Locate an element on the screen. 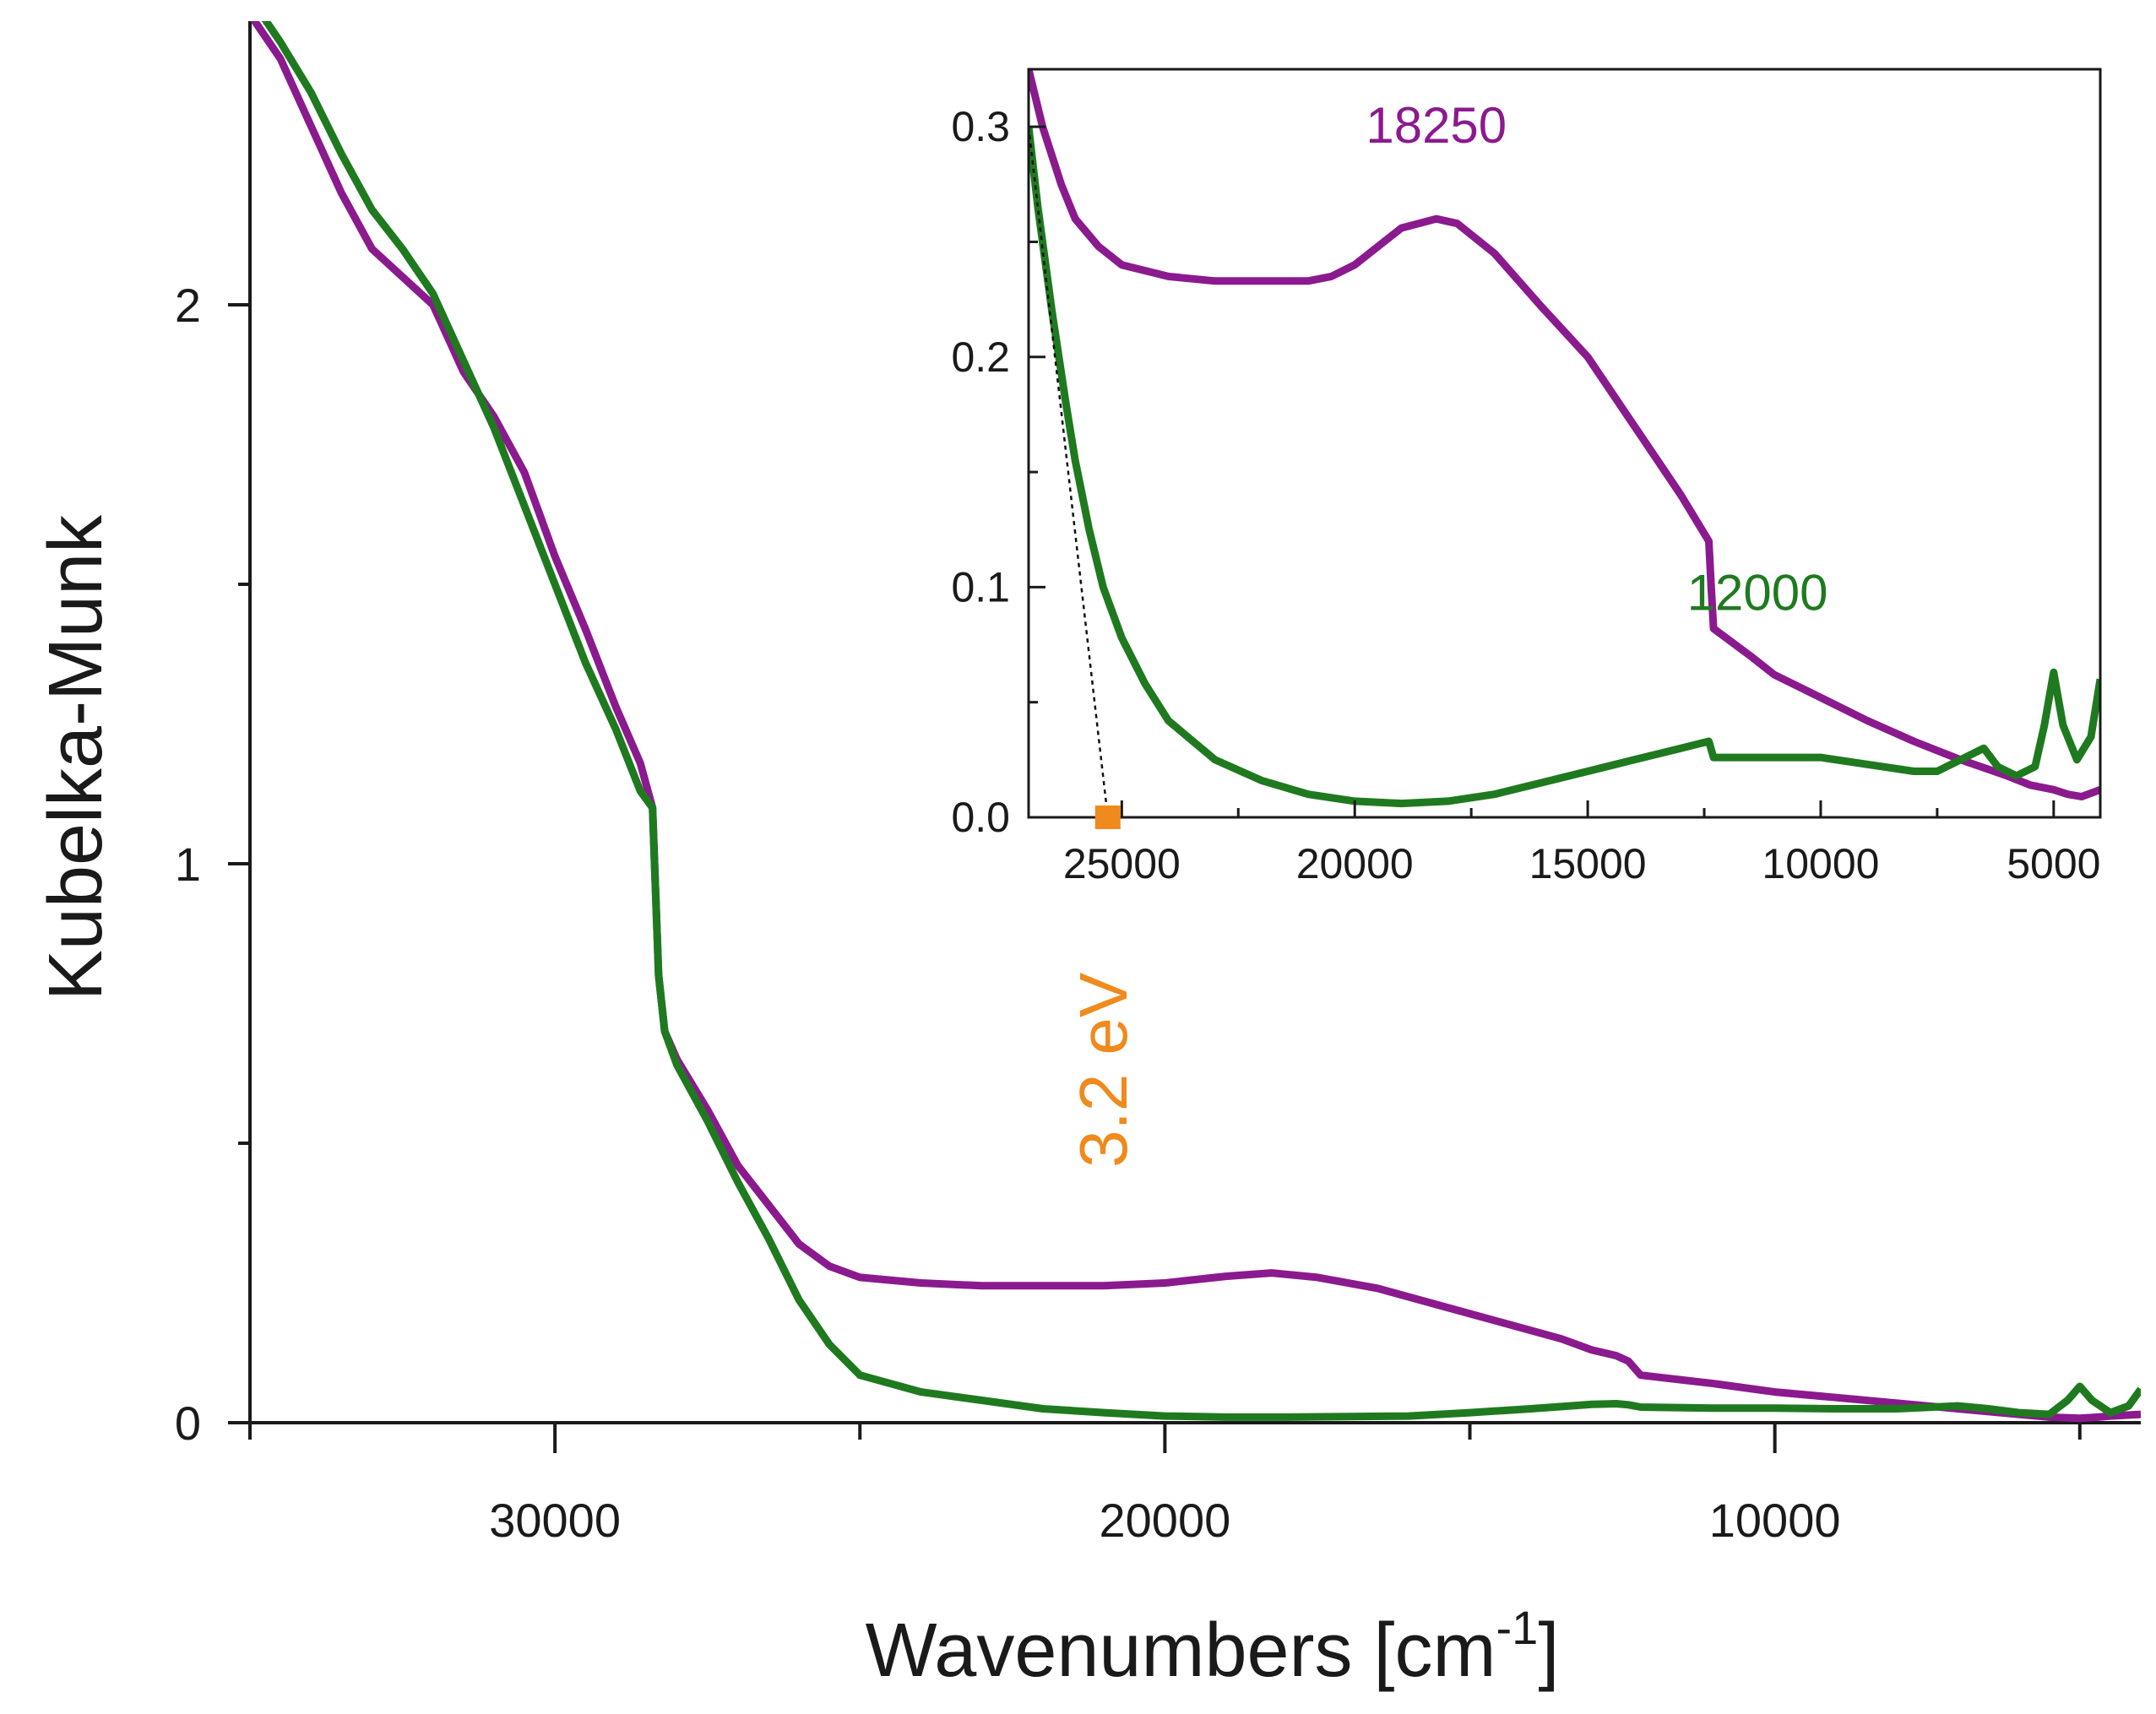 The width and height of the screenshot is (2156, 1714). inset-x-tick-label: 15000 is located at coordinates (1588, 864).